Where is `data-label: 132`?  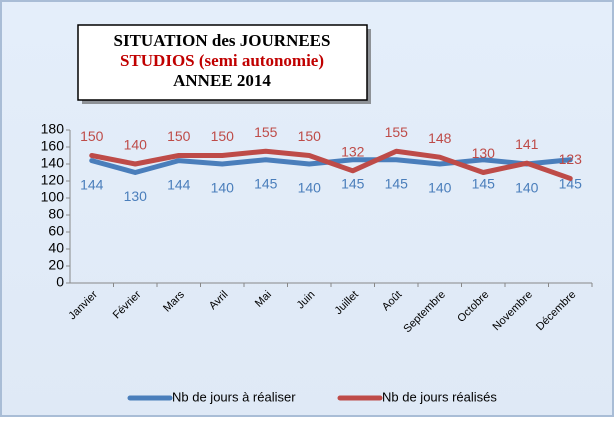 data-label: 132 is located at coordinates (353, 152).